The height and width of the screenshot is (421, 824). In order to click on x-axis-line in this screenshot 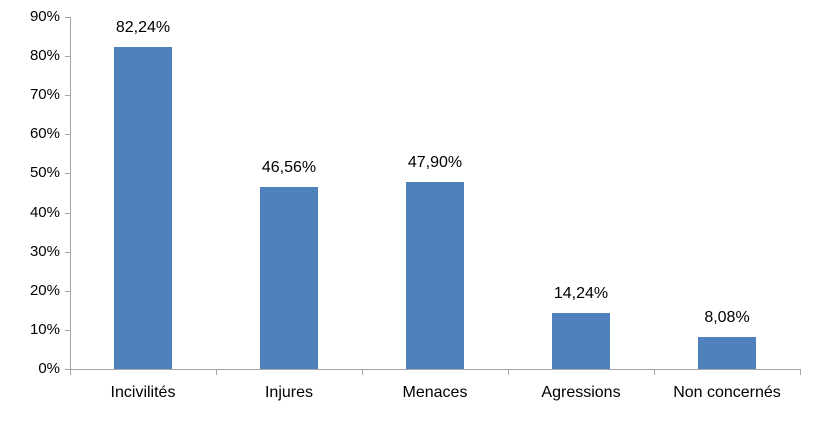, I will do `click(435, 369)`.